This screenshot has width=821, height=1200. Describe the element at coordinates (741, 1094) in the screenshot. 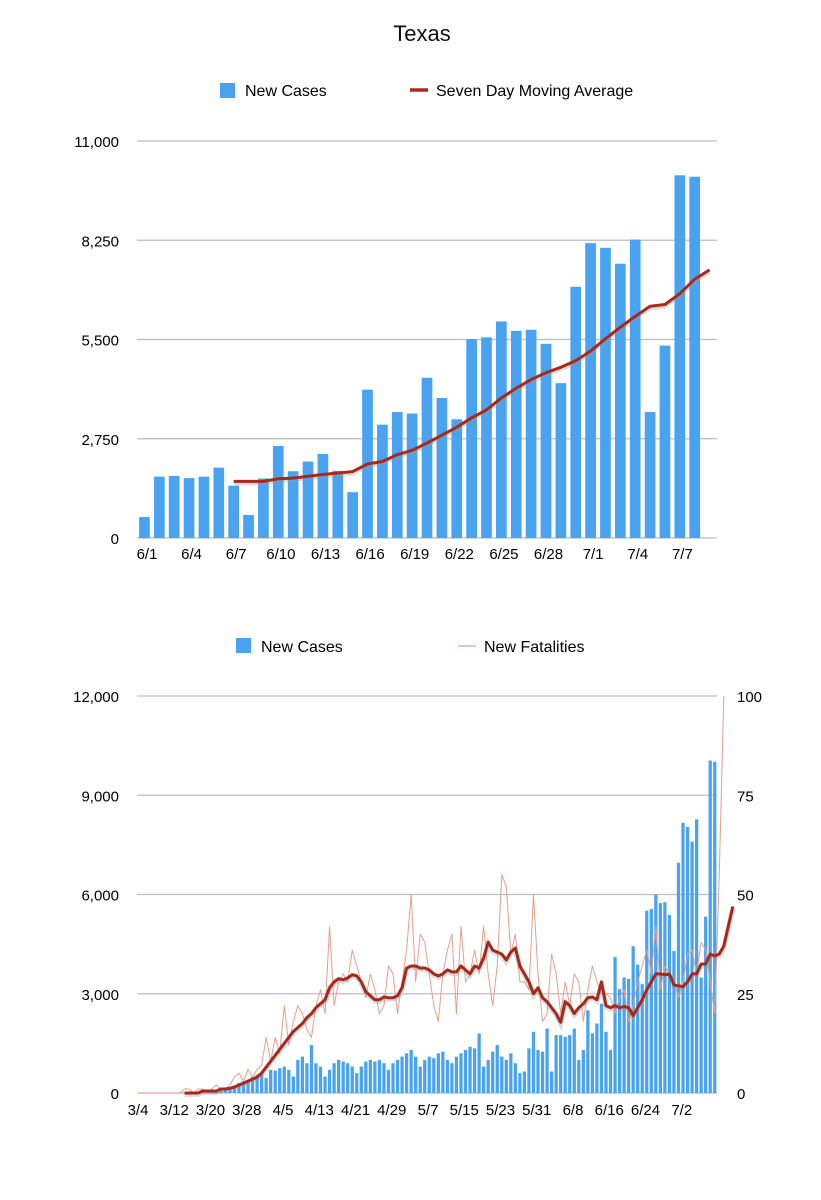

I see `chart2-y2-tick-label: 0` at that location.